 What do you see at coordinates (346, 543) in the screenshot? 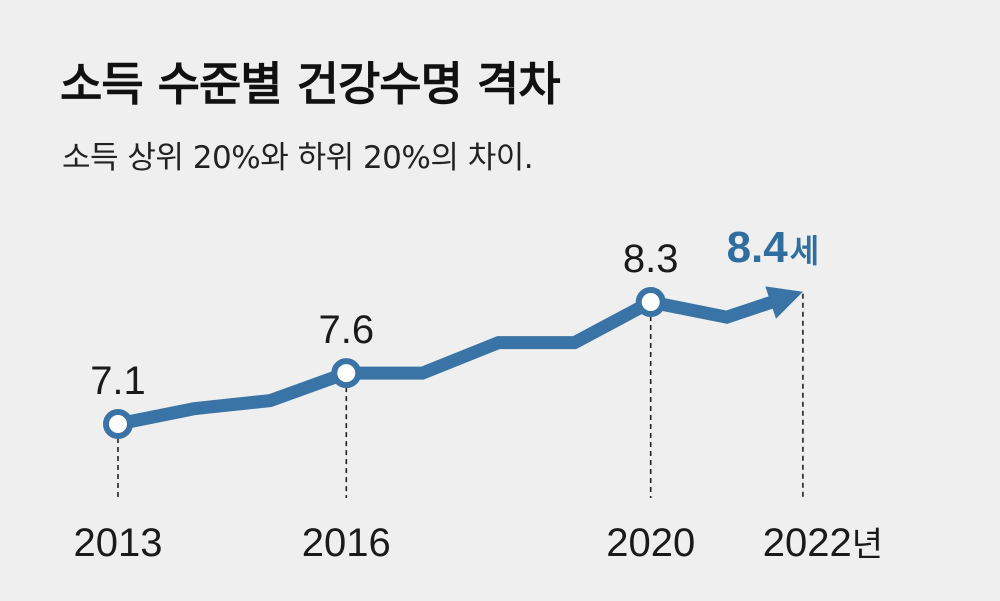
I see `year-label-2016: 2016` at bounding box center [346, 543].